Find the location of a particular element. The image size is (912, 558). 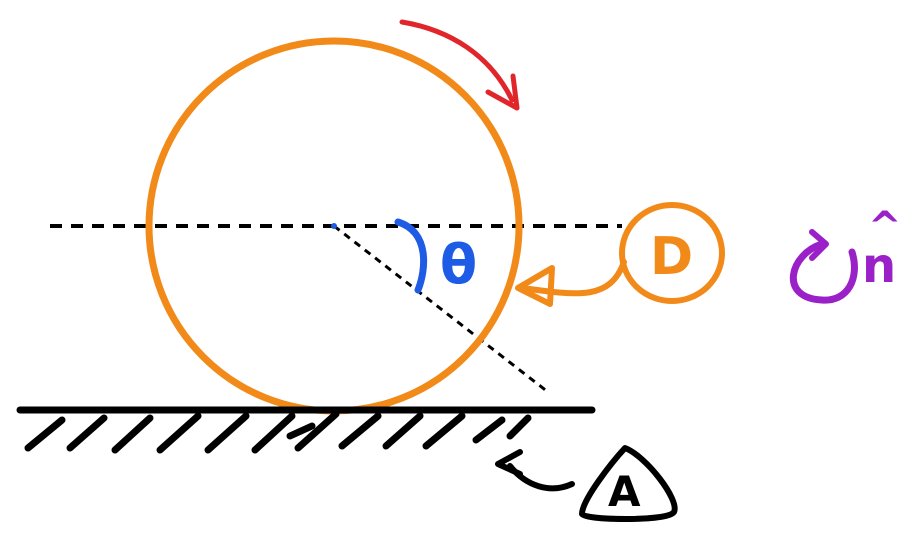

angle-label: θ is located at coordinates (458, 264).